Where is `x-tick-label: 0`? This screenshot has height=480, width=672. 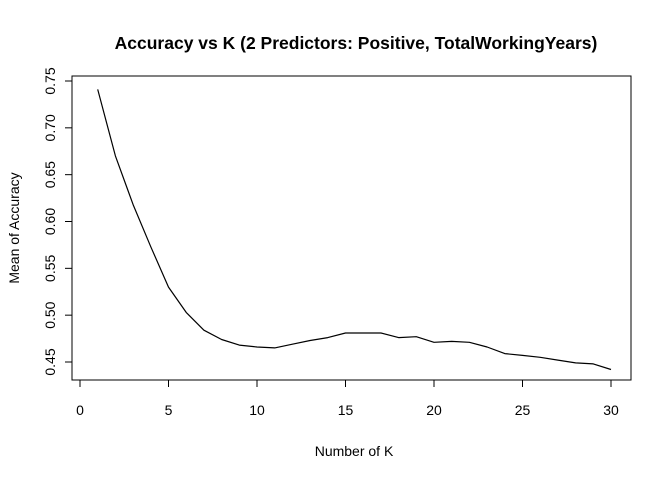 x-tick-label: 0 is located at coordinates (80, 410).